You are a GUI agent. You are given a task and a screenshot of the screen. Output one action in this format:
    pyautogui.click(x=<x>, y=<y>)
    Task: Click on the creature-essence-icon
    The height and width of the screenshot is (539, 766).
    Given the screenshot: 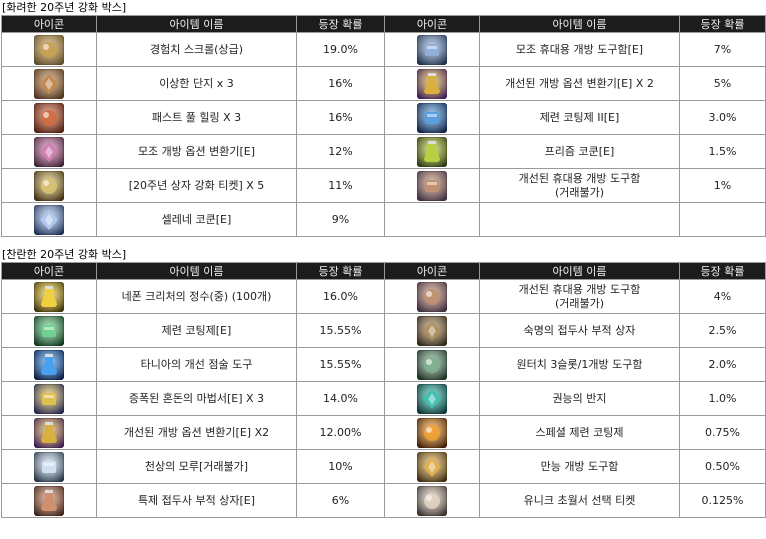 What is the action you would take?
    pyautogui.click(x=49, y=296)
    